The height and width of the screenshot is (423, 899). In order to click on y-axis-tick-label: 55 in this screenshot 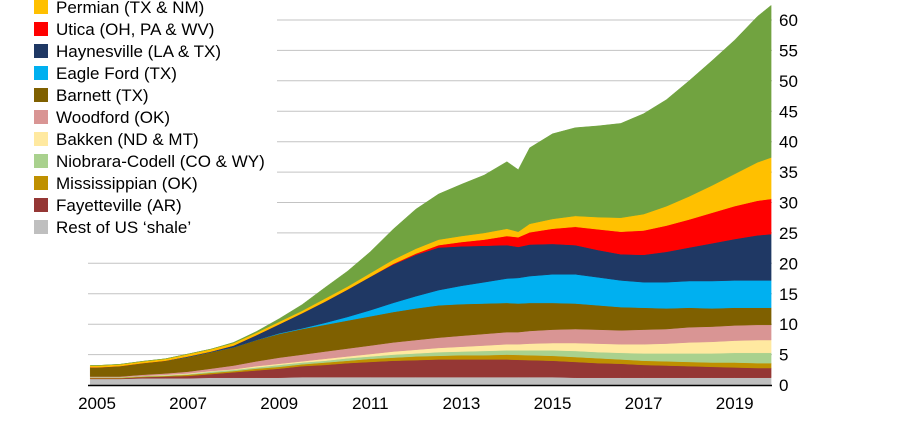, I will do `click(788, 50)`.